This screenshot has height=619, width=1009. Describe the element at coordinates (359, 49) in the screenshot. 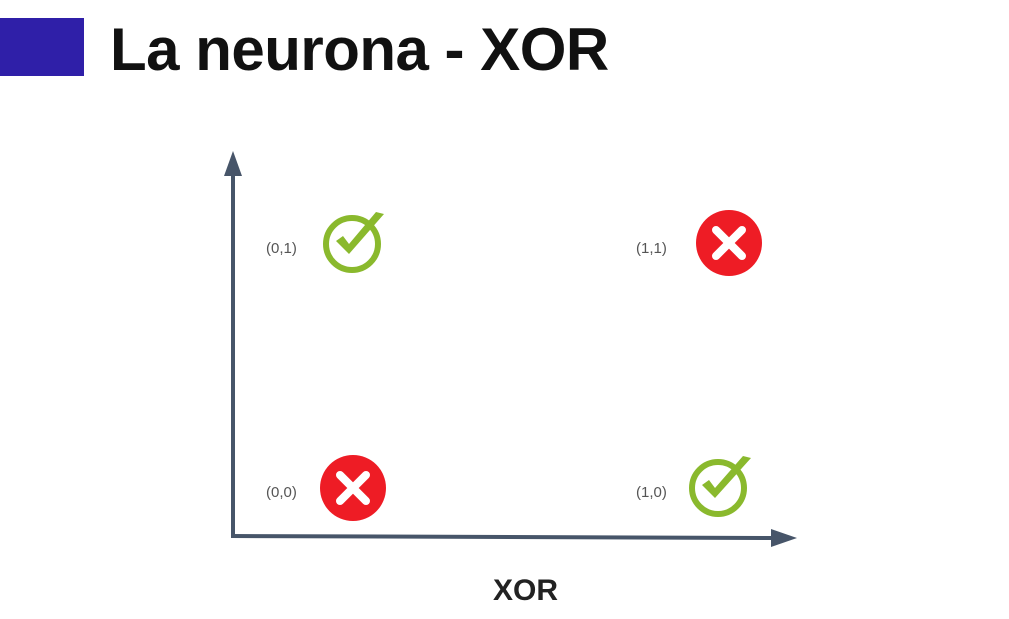

I see `page-title: La neurona - XOR` at that location.